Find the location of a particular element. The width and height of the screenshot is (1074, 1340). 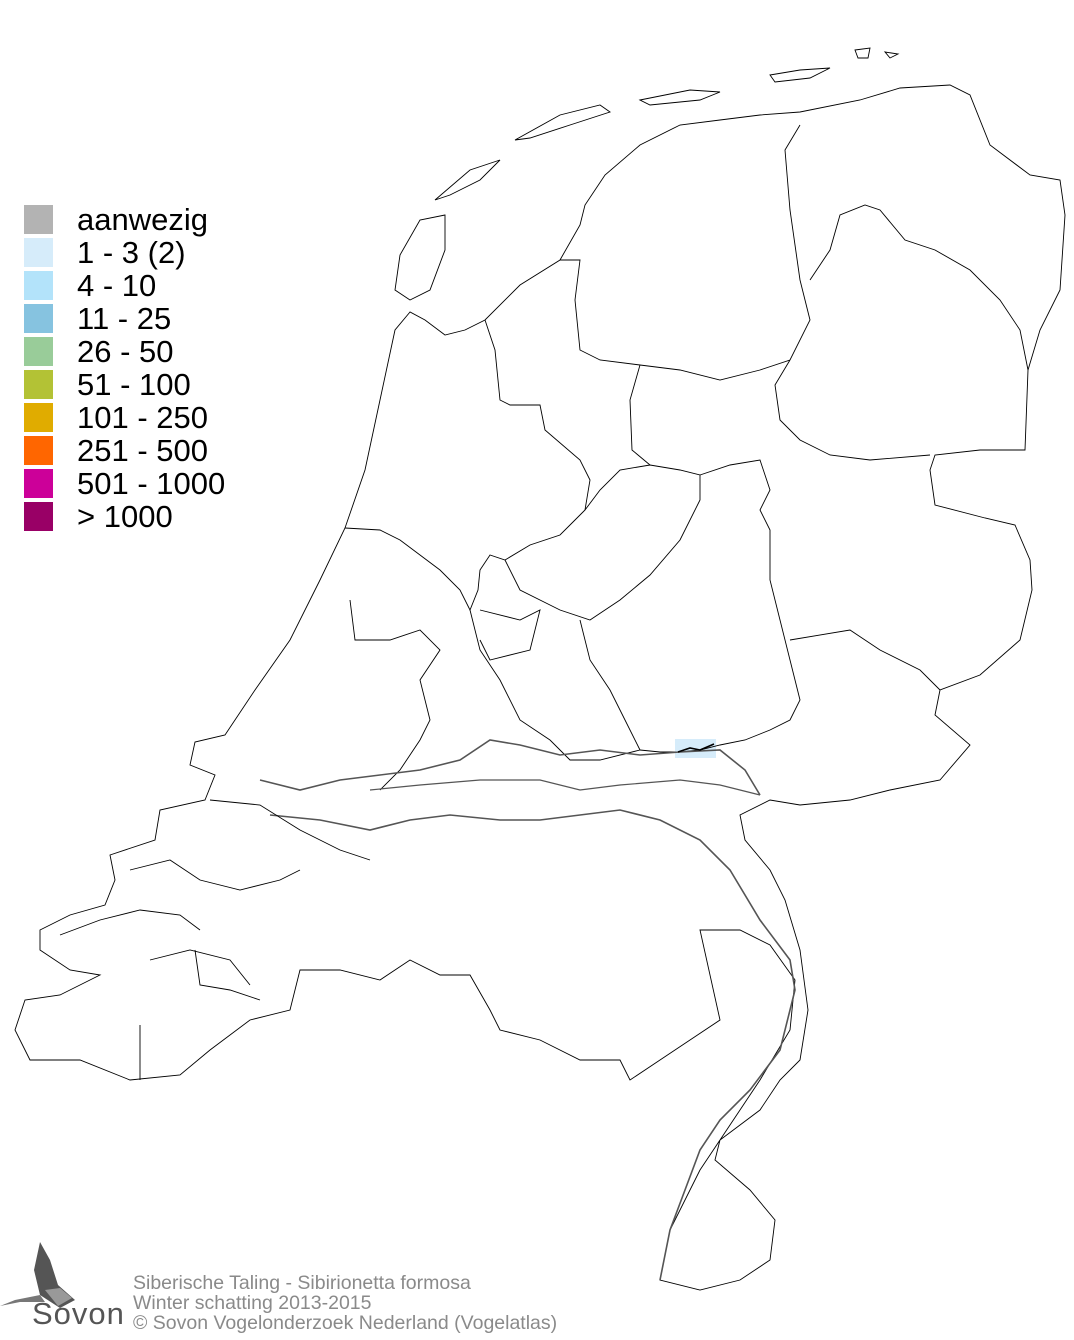

legend-label: 51 - 100 is located at coordinates (134, 384).